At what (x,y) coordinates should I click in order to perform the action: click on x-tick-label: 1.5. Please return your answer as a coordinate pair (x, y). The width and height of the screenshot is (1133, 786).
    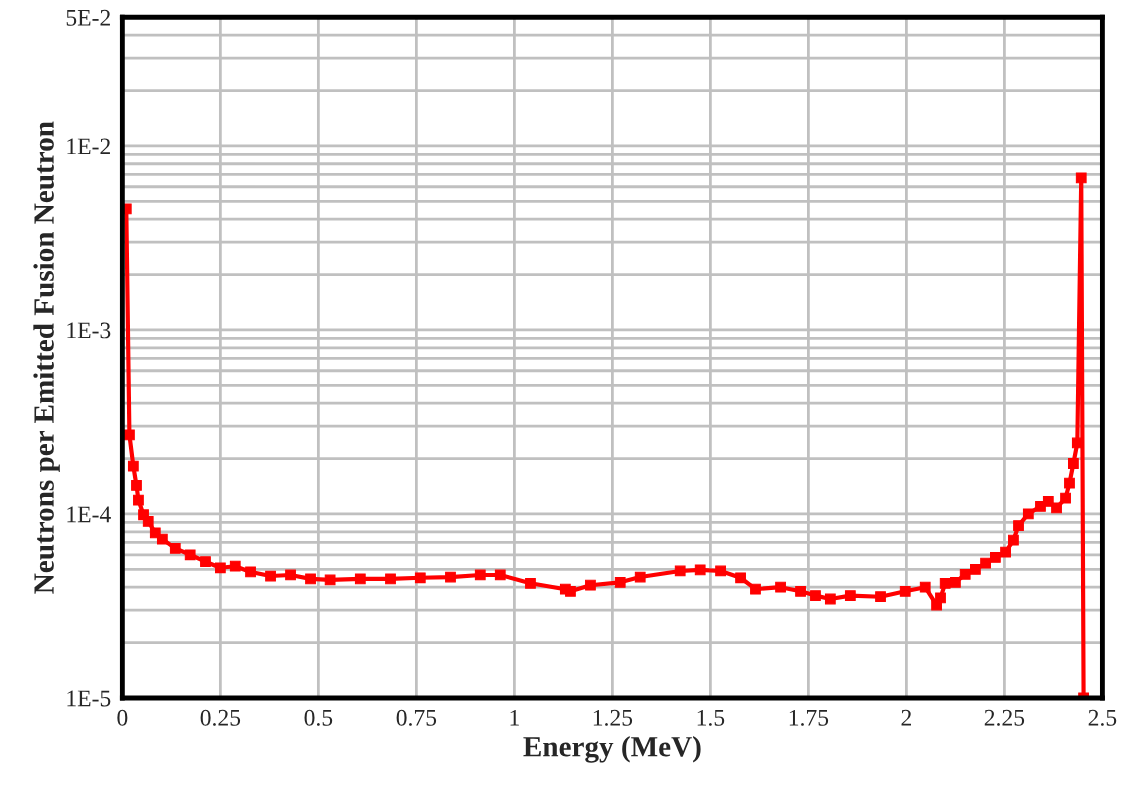
    Looking at the image, I should click on (711, 717).